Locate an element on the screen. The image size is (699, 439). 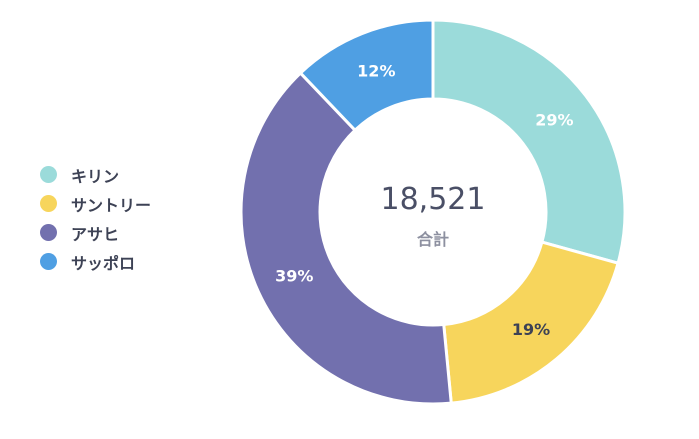
slice-data-label: 19% is located at coordinates (531, 329).